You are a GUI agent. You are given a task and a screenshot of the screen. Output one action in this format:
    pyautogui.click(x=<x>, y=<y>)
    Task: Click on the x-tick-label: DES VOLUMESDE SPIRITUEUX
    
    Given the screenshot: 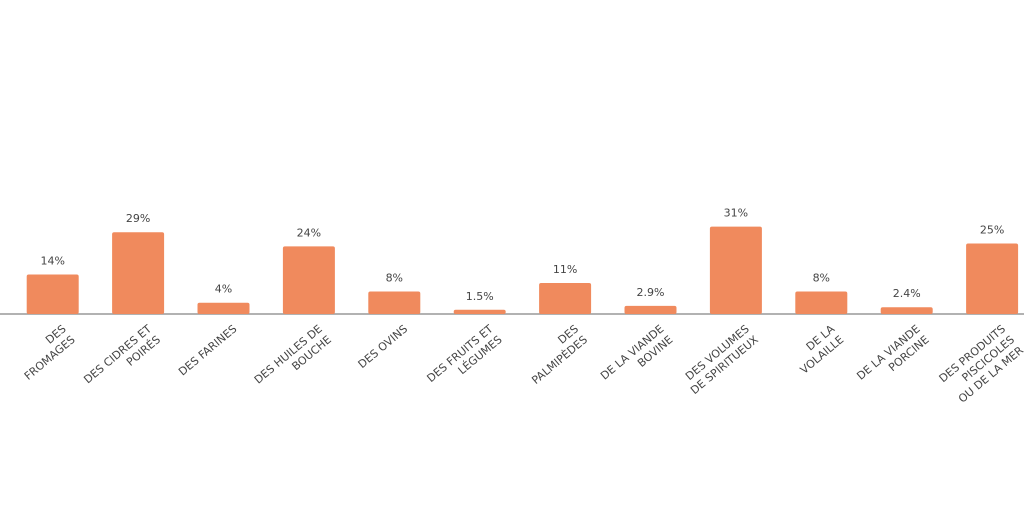 What is the action you would take?
    pyautogui.click(x=720, y=359)
    